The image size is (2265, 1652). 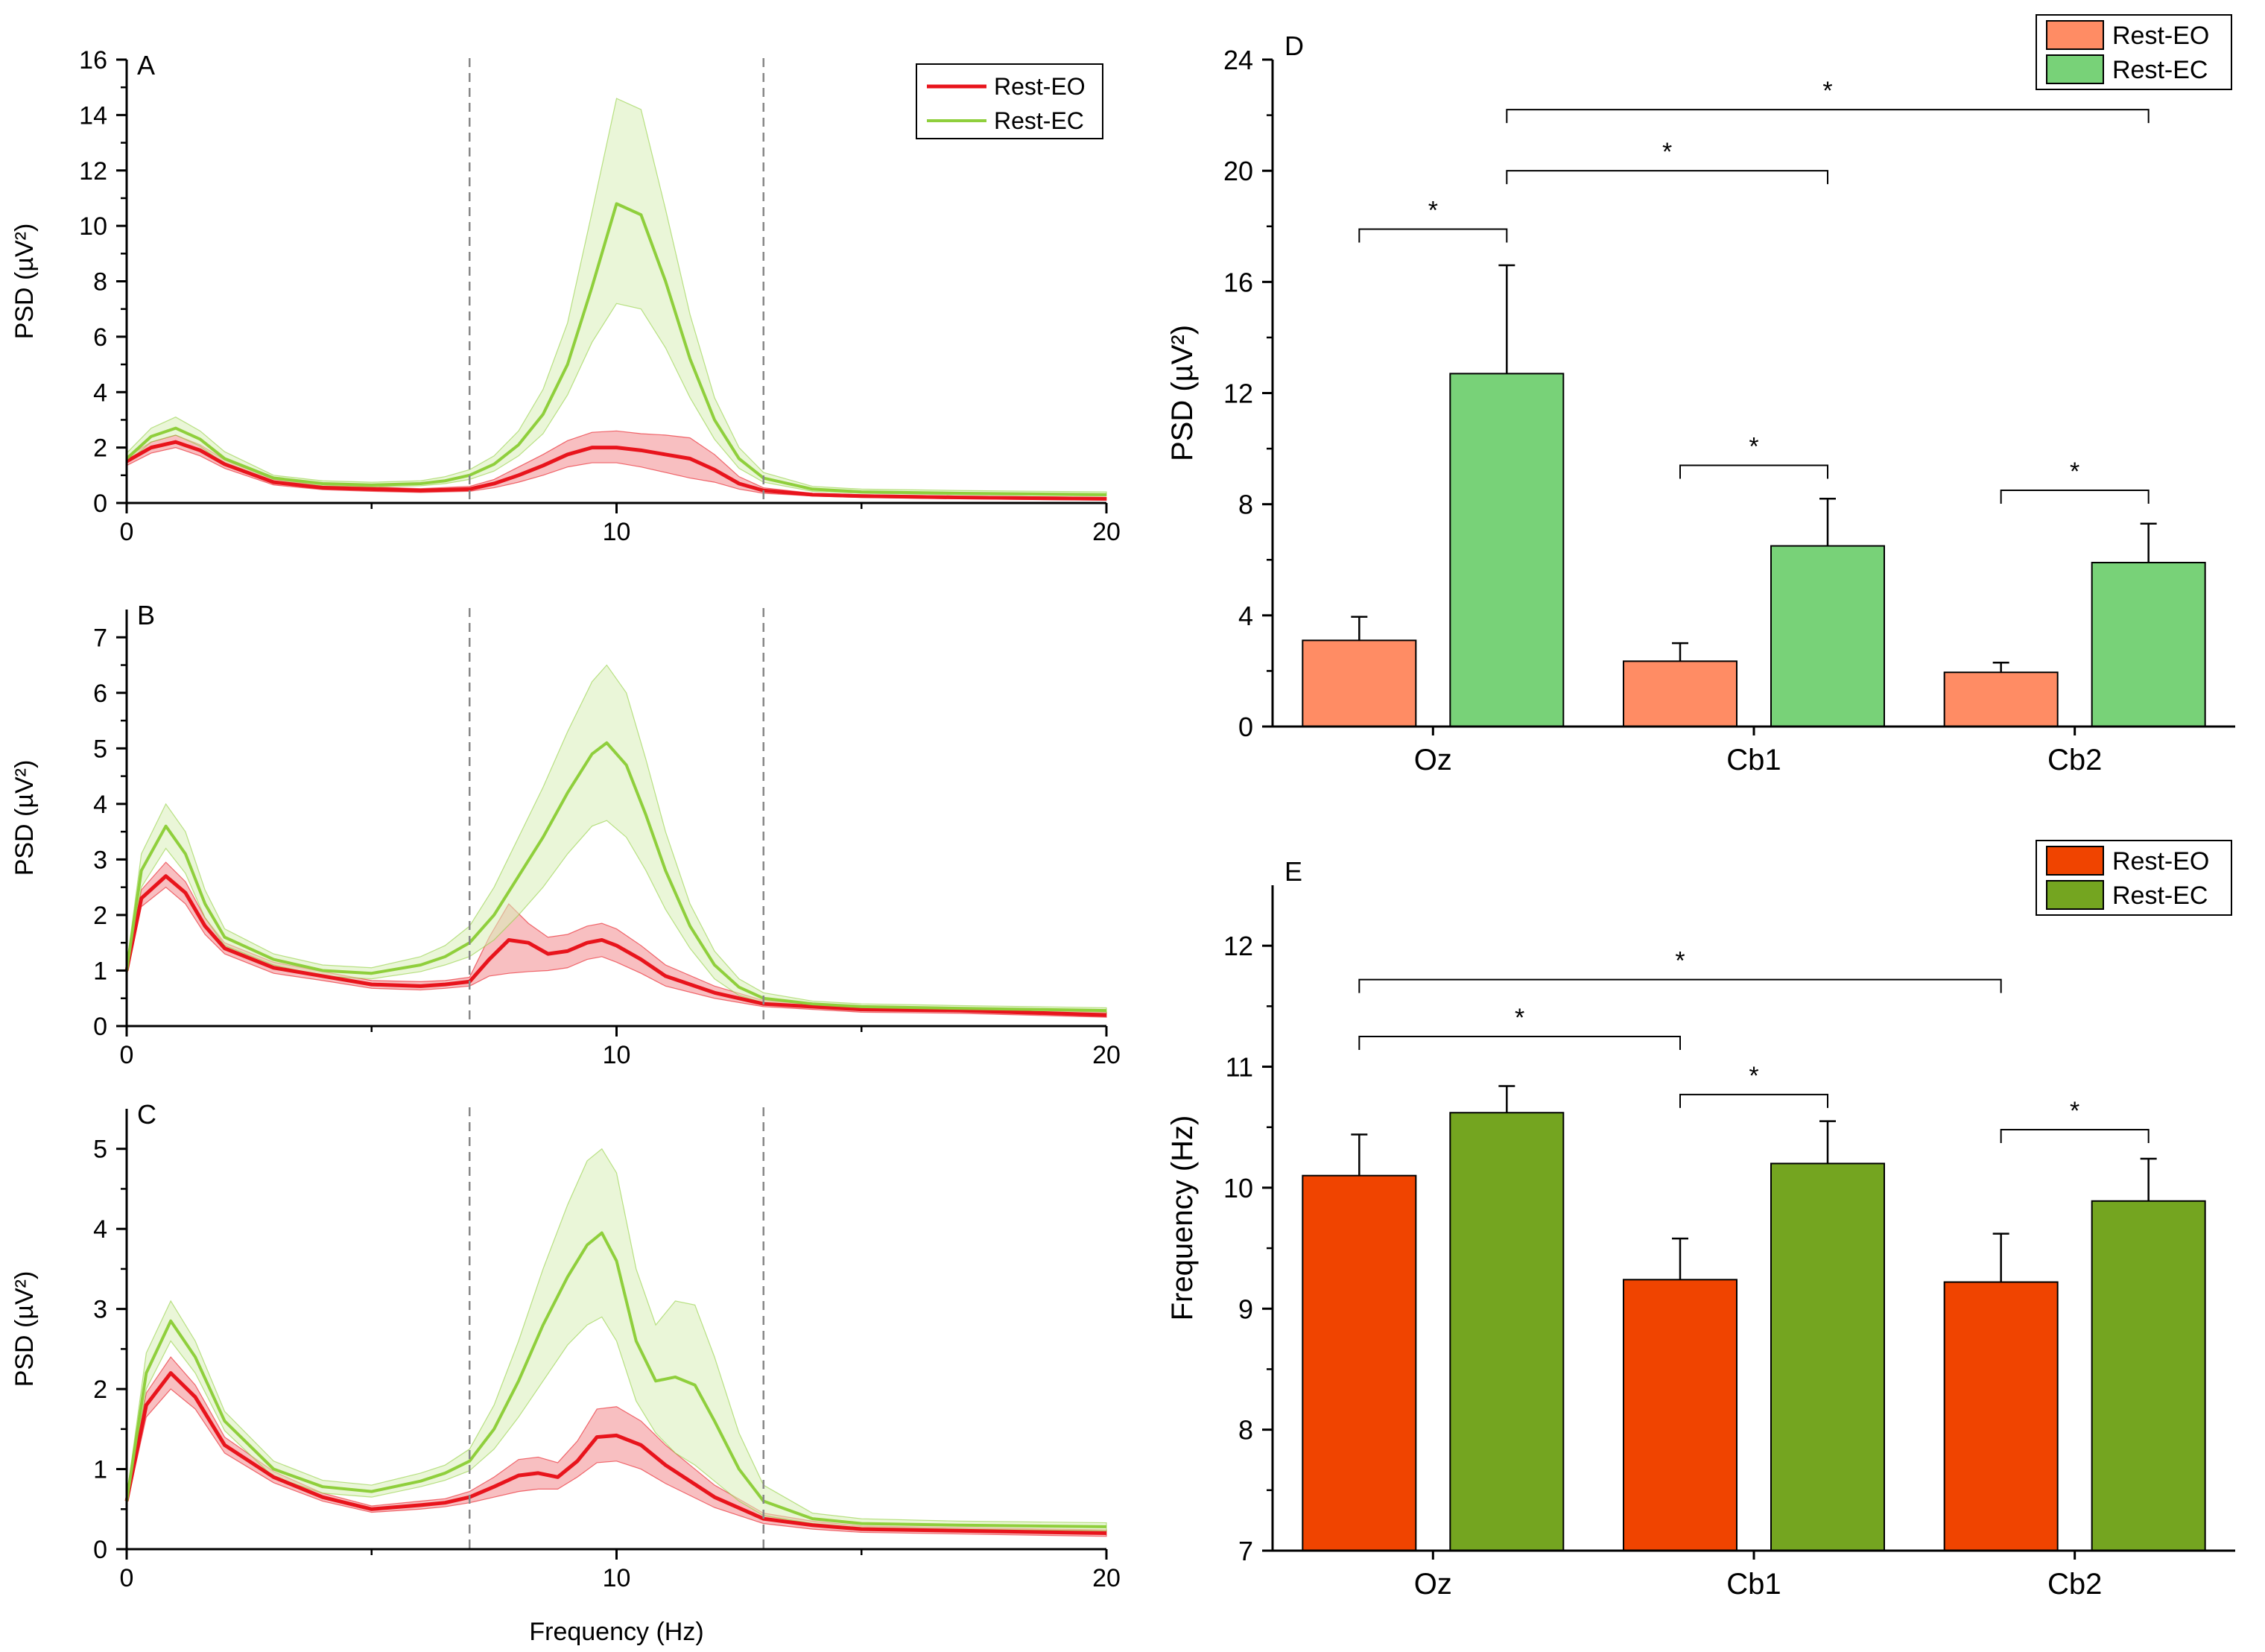 What do you see at coordinates (2075, 69) in the screenshot?
I see `panel-d-legend-swatch-rest-ec` at bounding box center [2075, 69].